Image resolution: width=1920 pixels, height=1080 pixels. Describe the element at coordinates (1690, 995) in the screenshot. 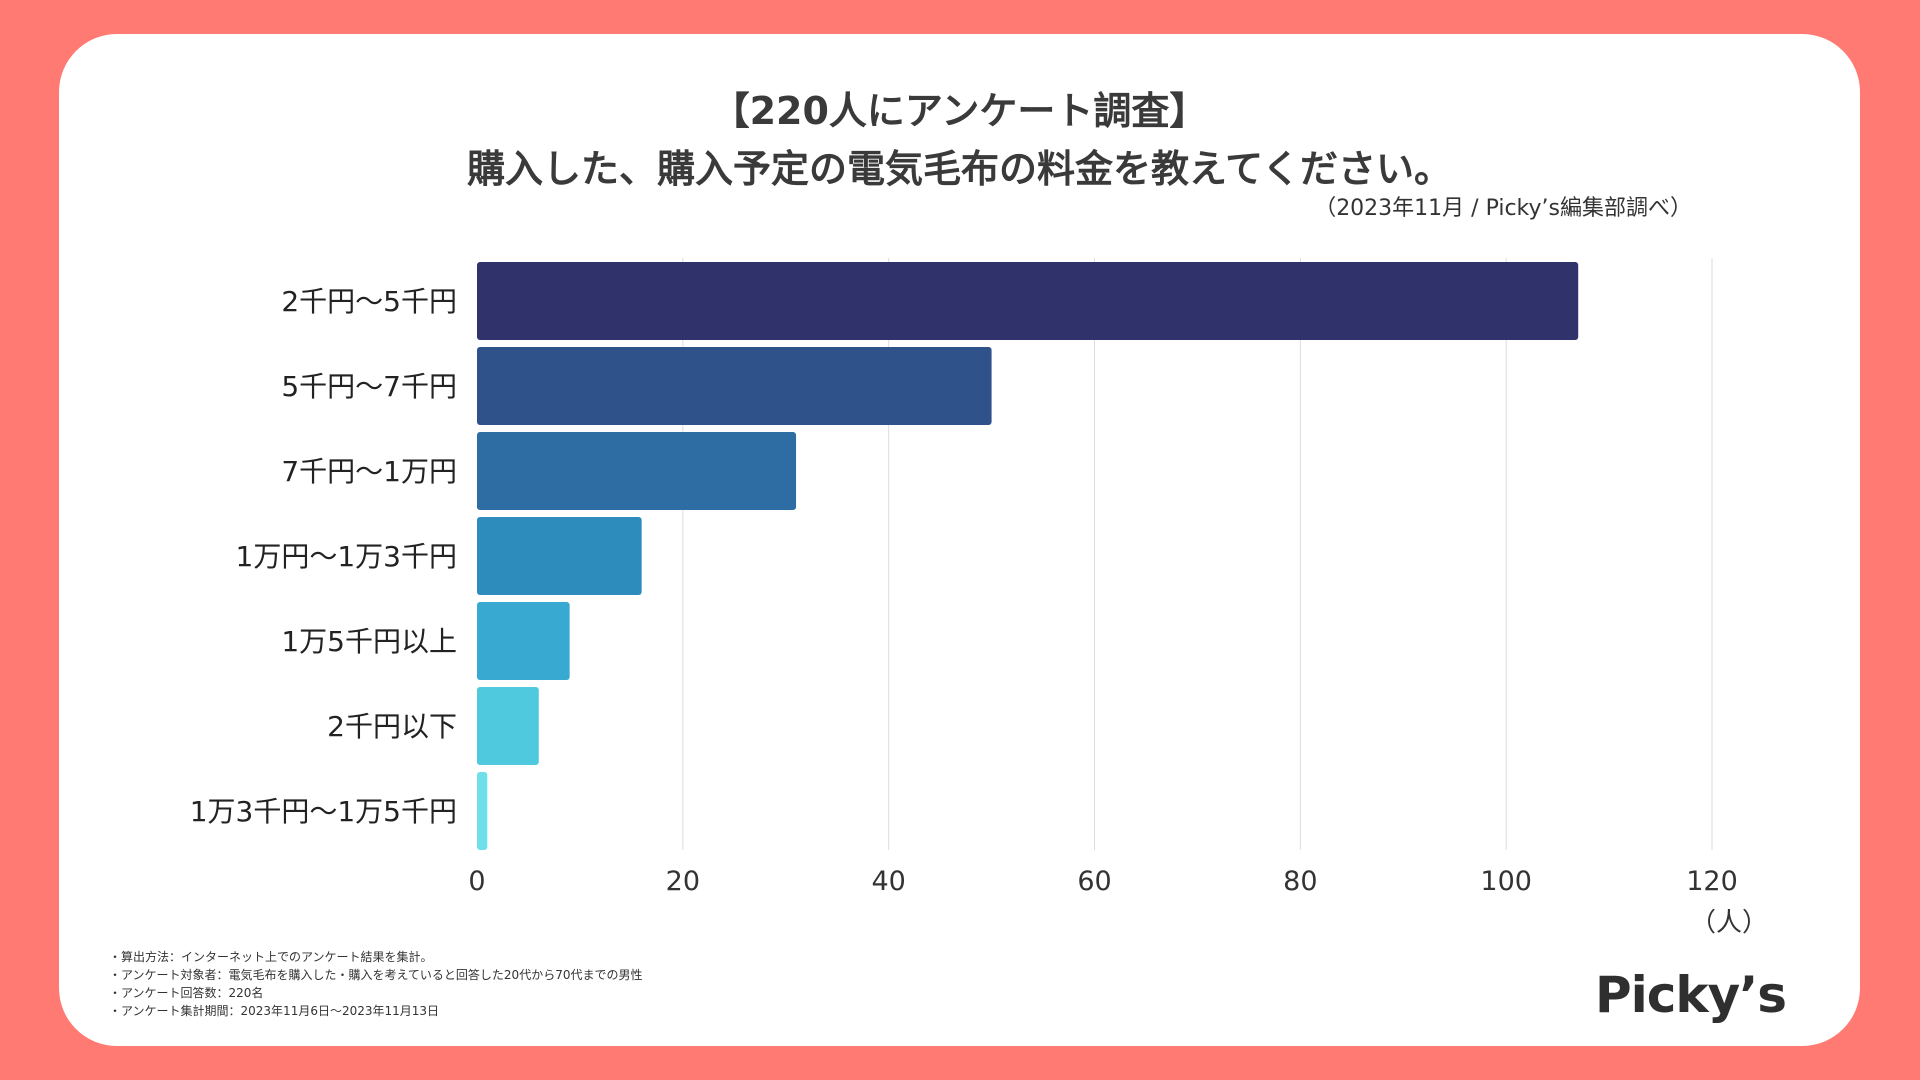

I see `picky-logo: Picky’s` at that location.